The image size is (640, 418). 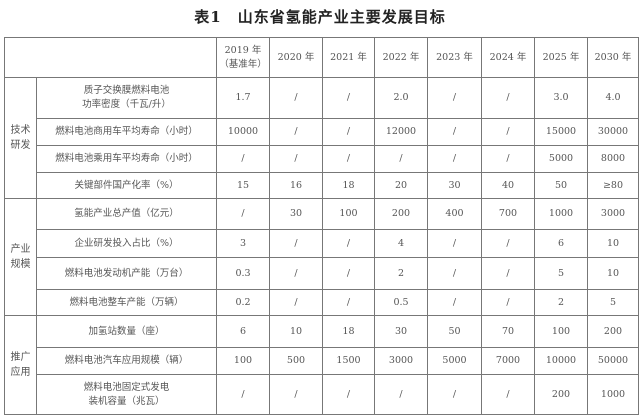 I want to click on value-cell: 20, so click(x=401, y=185).